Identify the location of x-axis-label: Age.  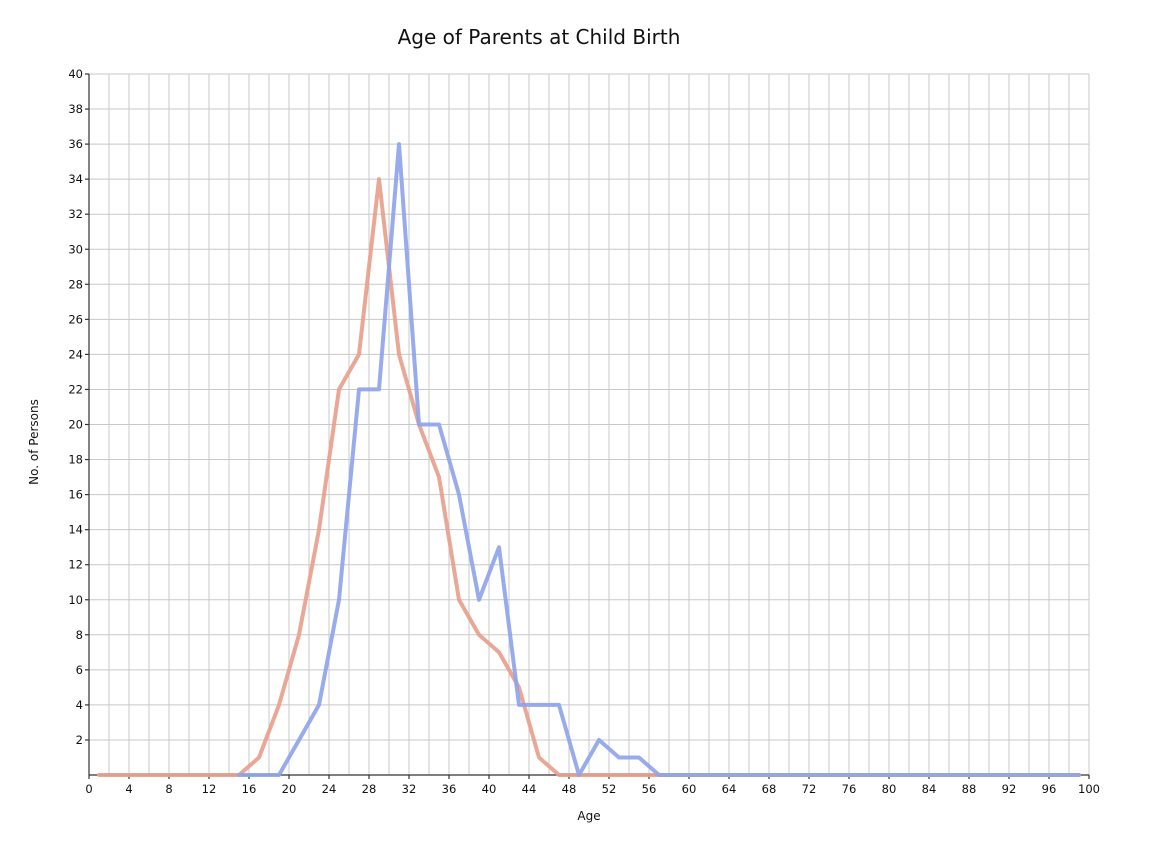
(588, 816).